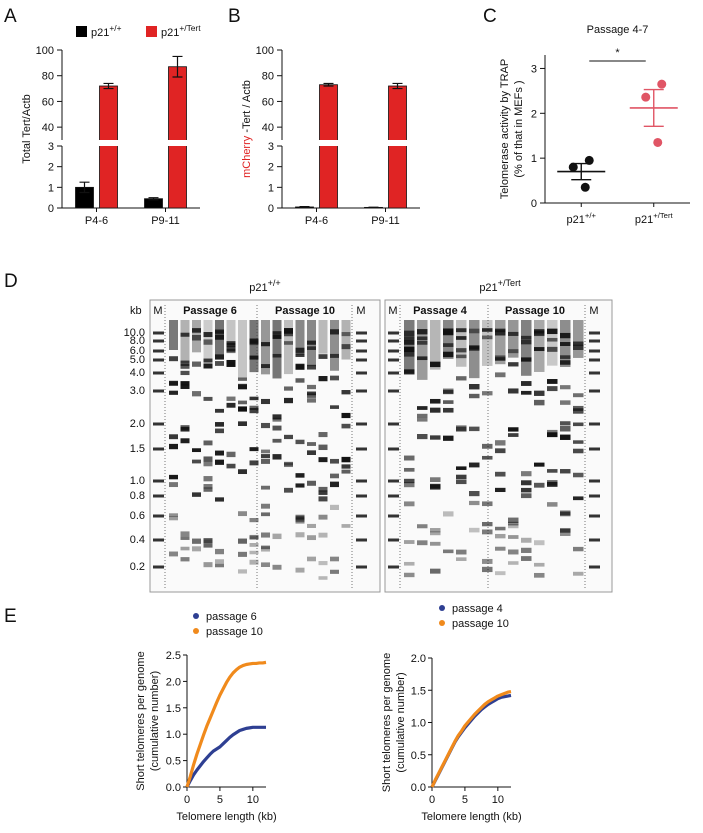 This screenshot has width=703, height=833. Describe the element at coordinates (137, 516) in the screenshot. I see `marker-label: 0.6` at that location.